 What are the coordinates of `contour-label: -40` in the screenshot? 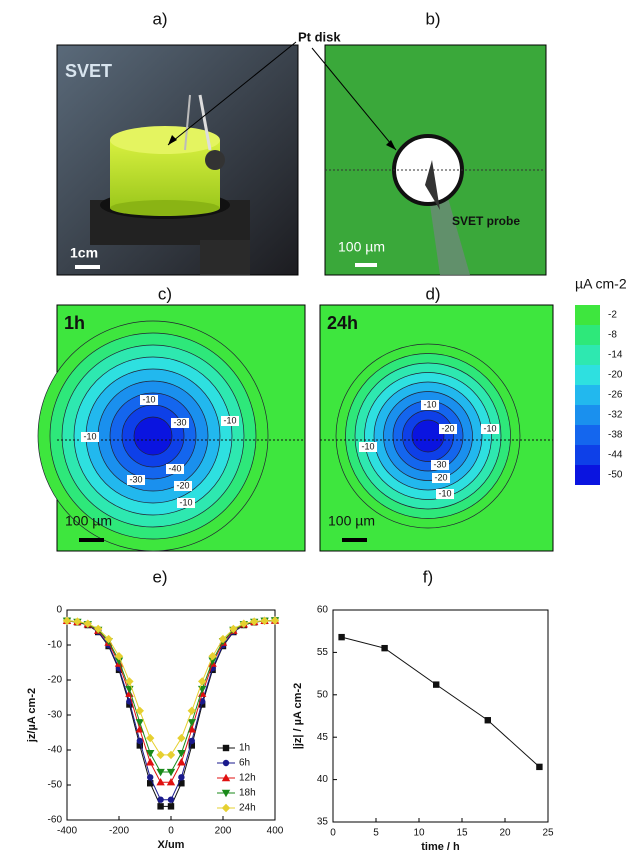 It's located at (174, 468).